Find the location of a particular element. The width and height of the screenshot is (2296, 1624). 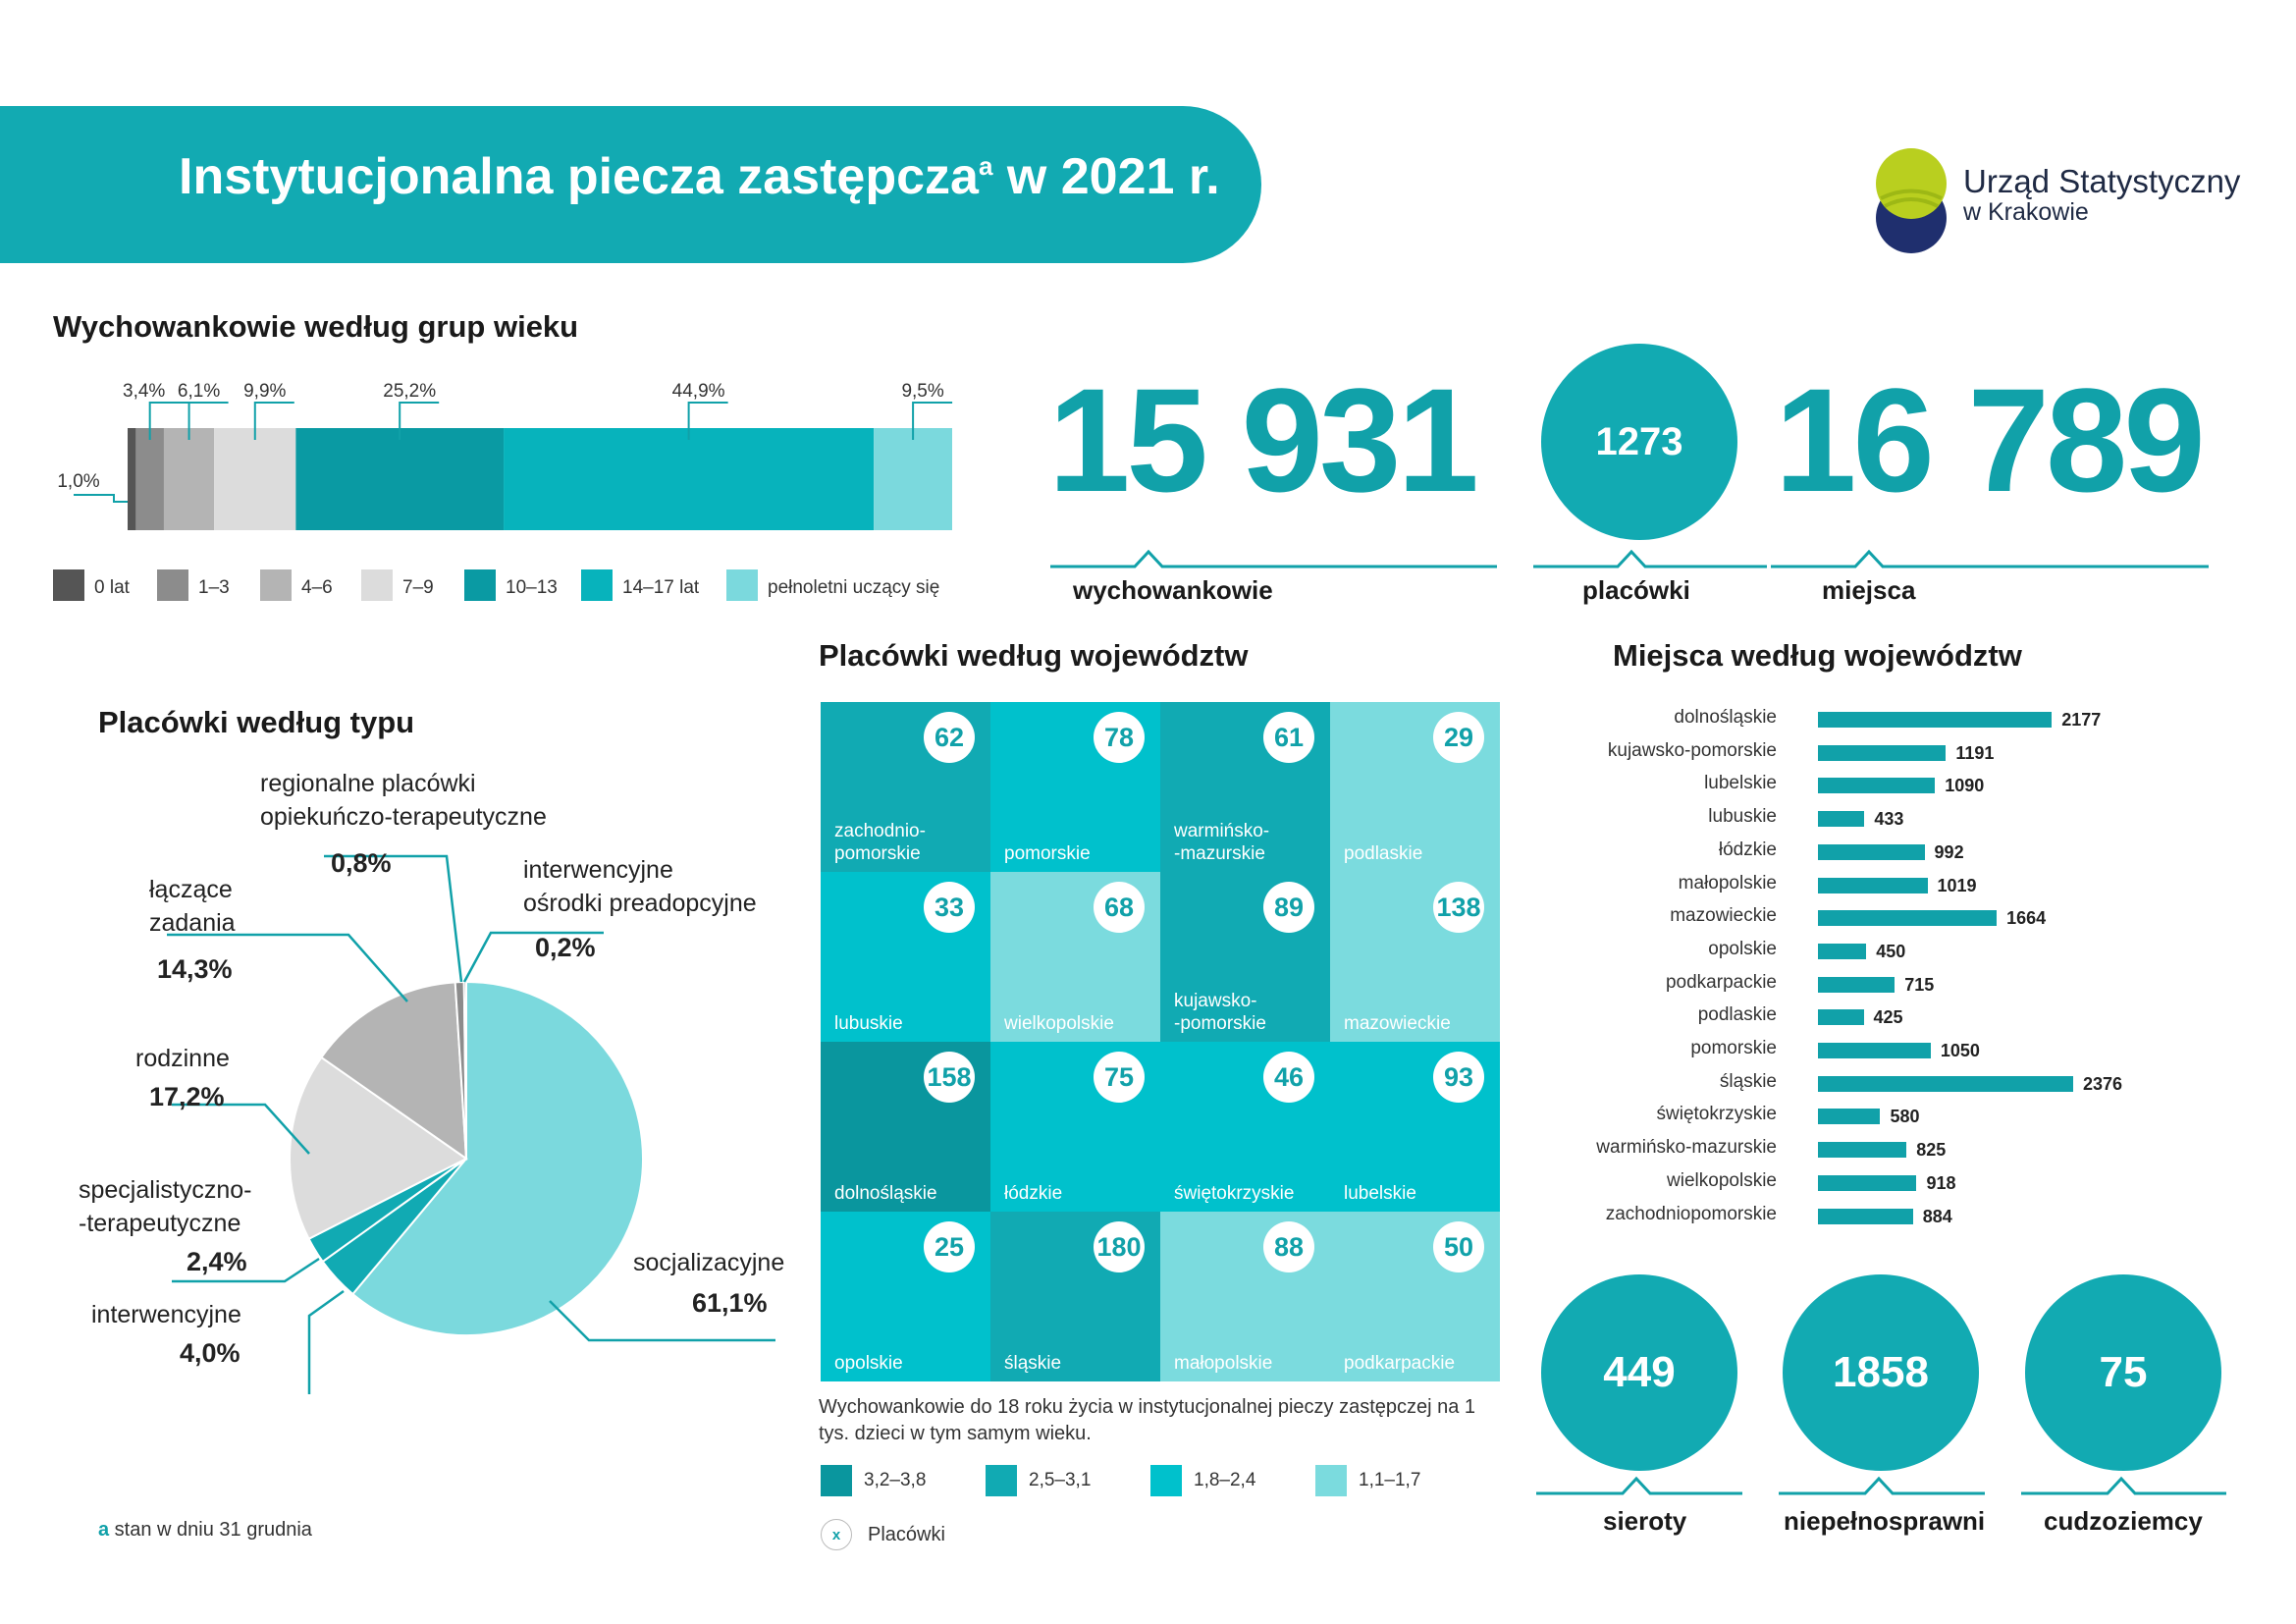

grid-legend-label: 2,5–3,1 is located at coordinates (1061, 1480).